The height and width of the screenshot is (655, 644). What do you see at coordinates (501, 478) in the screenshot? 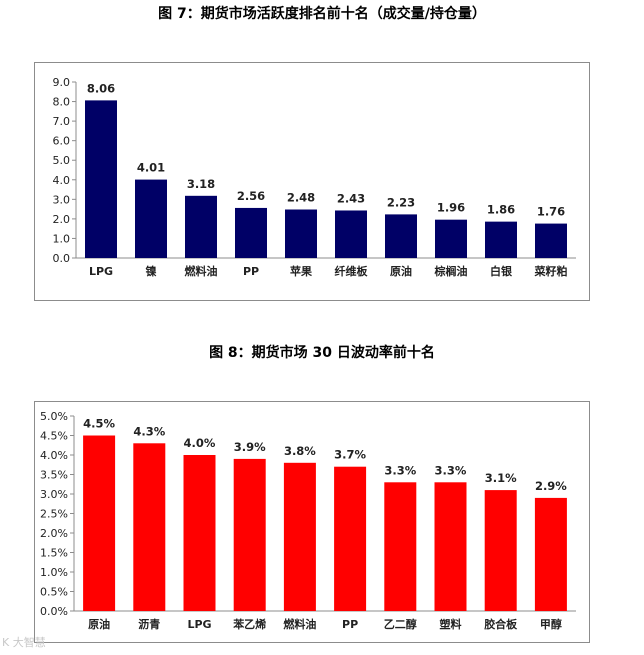
I see `data-label: 3.1%` at bounding box center [501, 478].